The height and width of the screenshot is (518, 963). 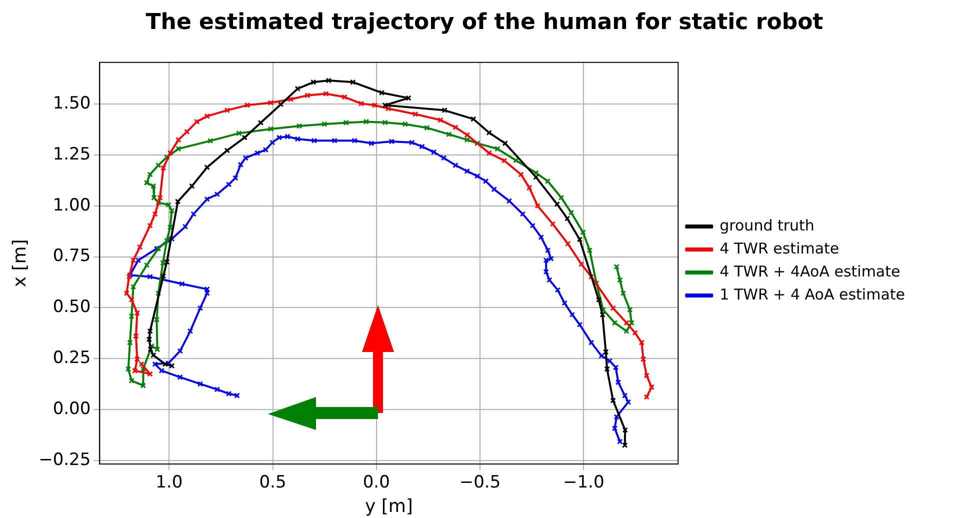 I want to click on legend-label: 4 TWR estimate, so click(x=780, y=248).